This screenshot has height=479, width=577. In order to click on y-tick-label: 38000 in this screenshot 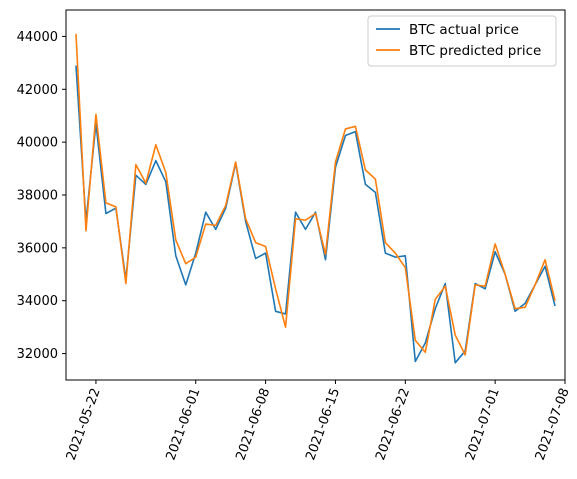, I will do `click(37, 196)`.